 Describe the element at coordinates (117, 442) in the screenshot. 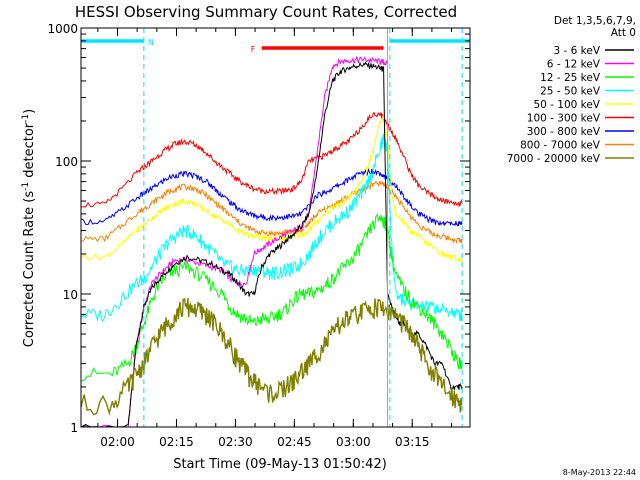

I see `x-tick-label: 02:00` at that location.